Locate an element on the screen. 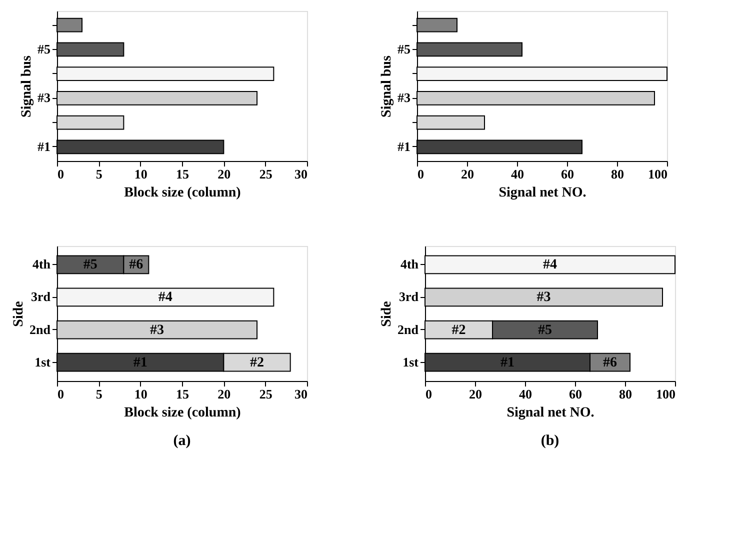 The image size is (738, 540). text: (a) is located at coordinates (182, 441).